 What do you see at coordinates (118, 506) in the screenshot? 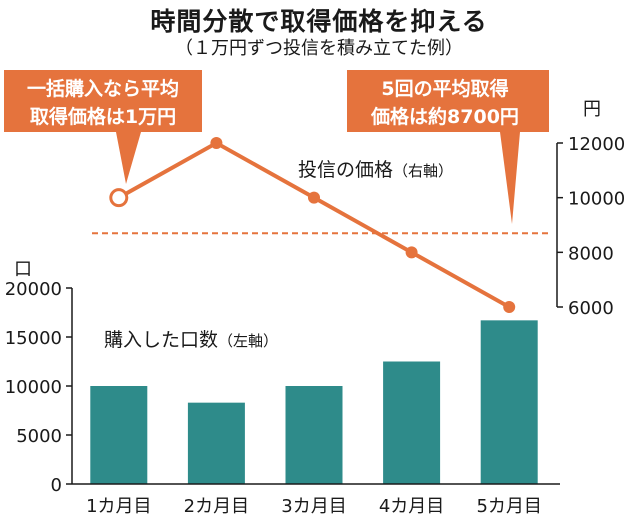
I see `x-tick-label: 1カ月目` at bounding box center [118, 506].